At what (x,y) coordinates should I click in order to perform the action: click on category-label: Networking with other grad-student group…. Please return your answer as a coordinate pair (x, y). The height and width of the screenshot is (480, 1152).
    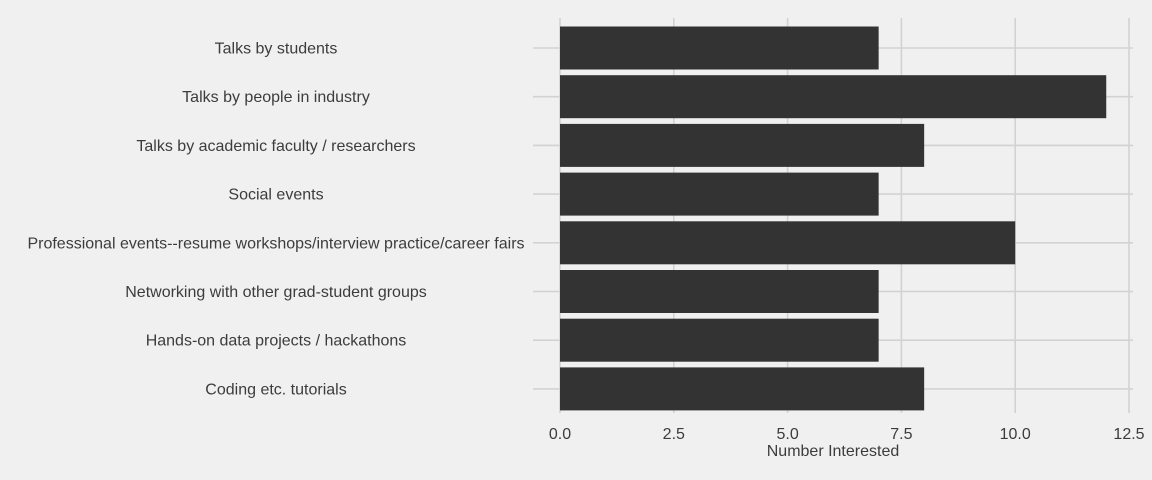
    Looking at the image, I should click on (276, 292).